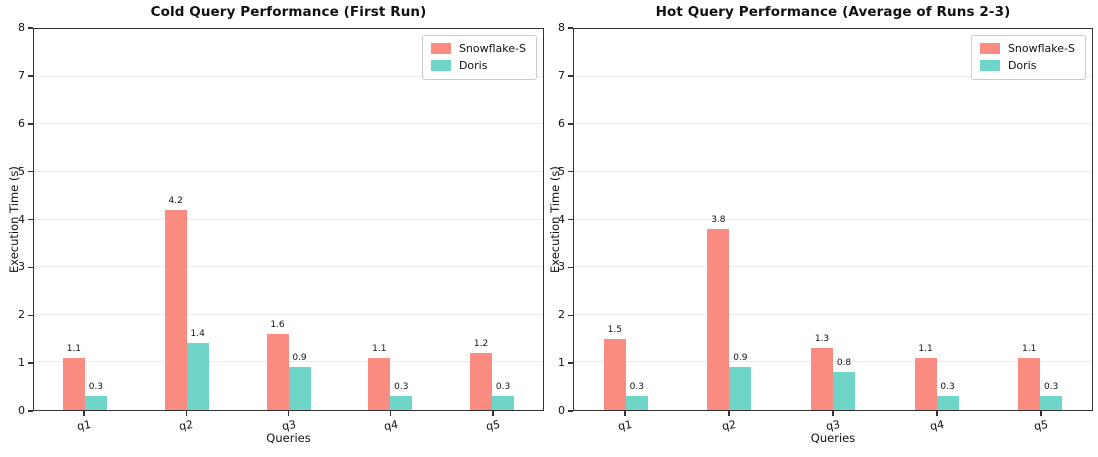 This screenshot has height=457, width=1098. Describe the element at coordinates (718, 220) in the screenshot. I see `bar-value-label: 3.8` at that location.